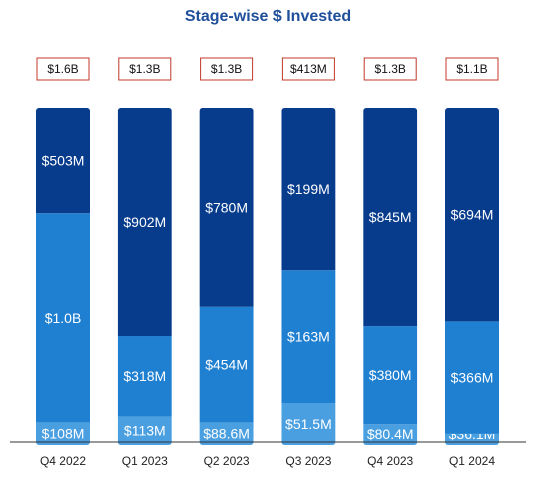 The image size is (536, 483). I want to click on segment-label: $163M, so click(308, 337).